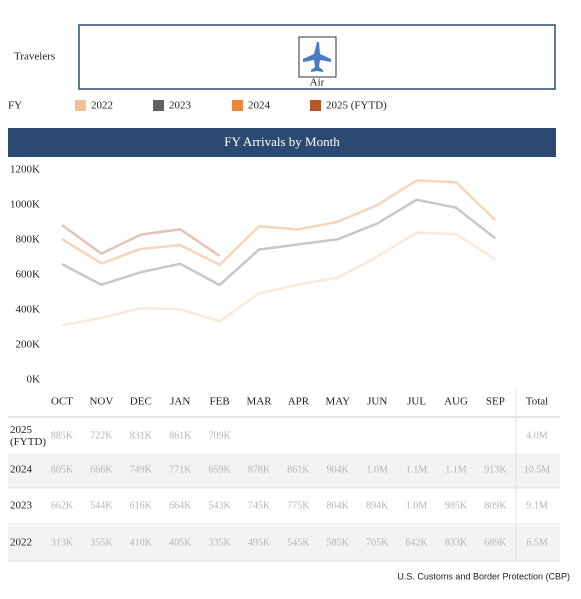  I want to click on table-cell: 749K, so click(141, 469).